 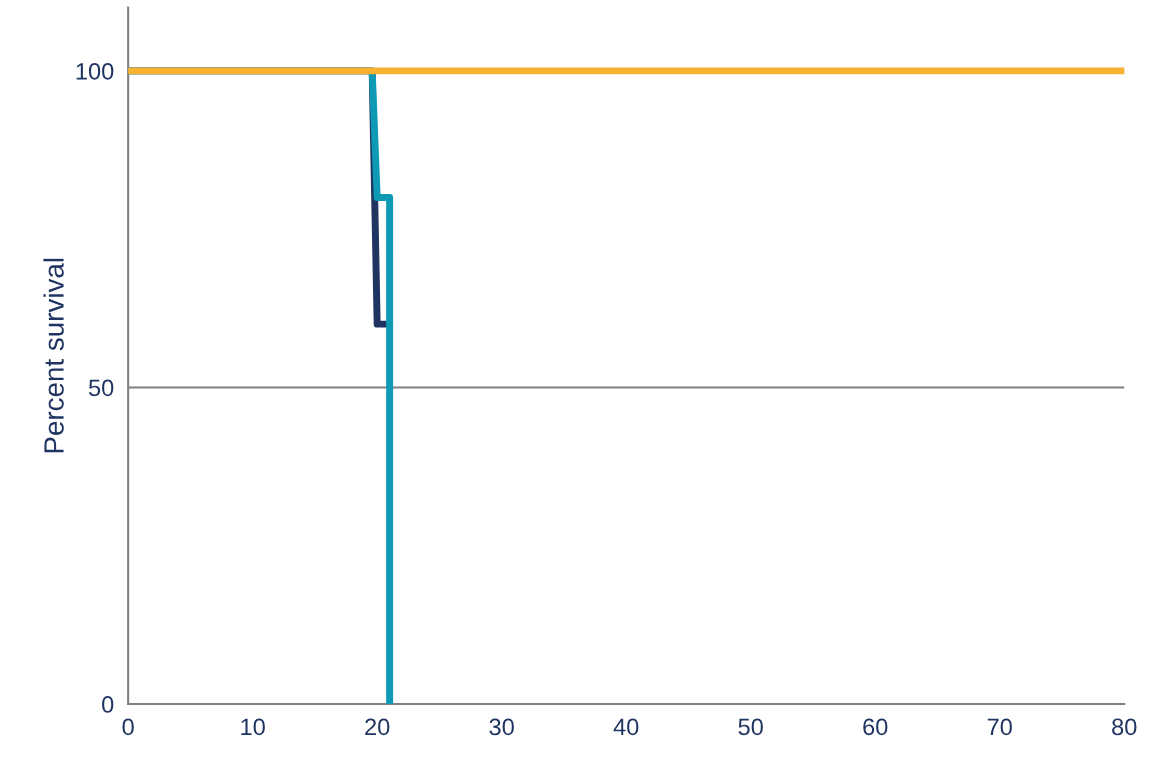 I want to click on x-tick-label: 70, so click(x=999, y=727).